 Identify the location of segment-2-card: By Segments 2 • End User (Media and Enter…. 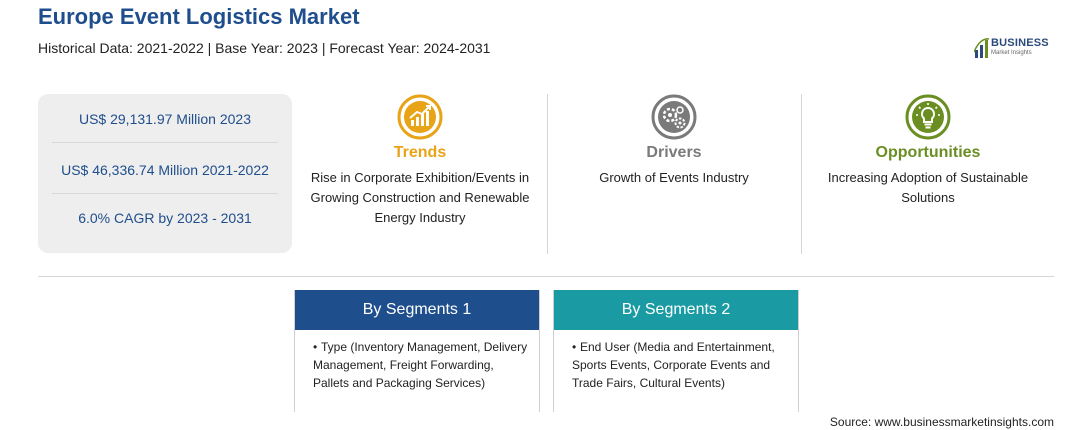
(676, 351).